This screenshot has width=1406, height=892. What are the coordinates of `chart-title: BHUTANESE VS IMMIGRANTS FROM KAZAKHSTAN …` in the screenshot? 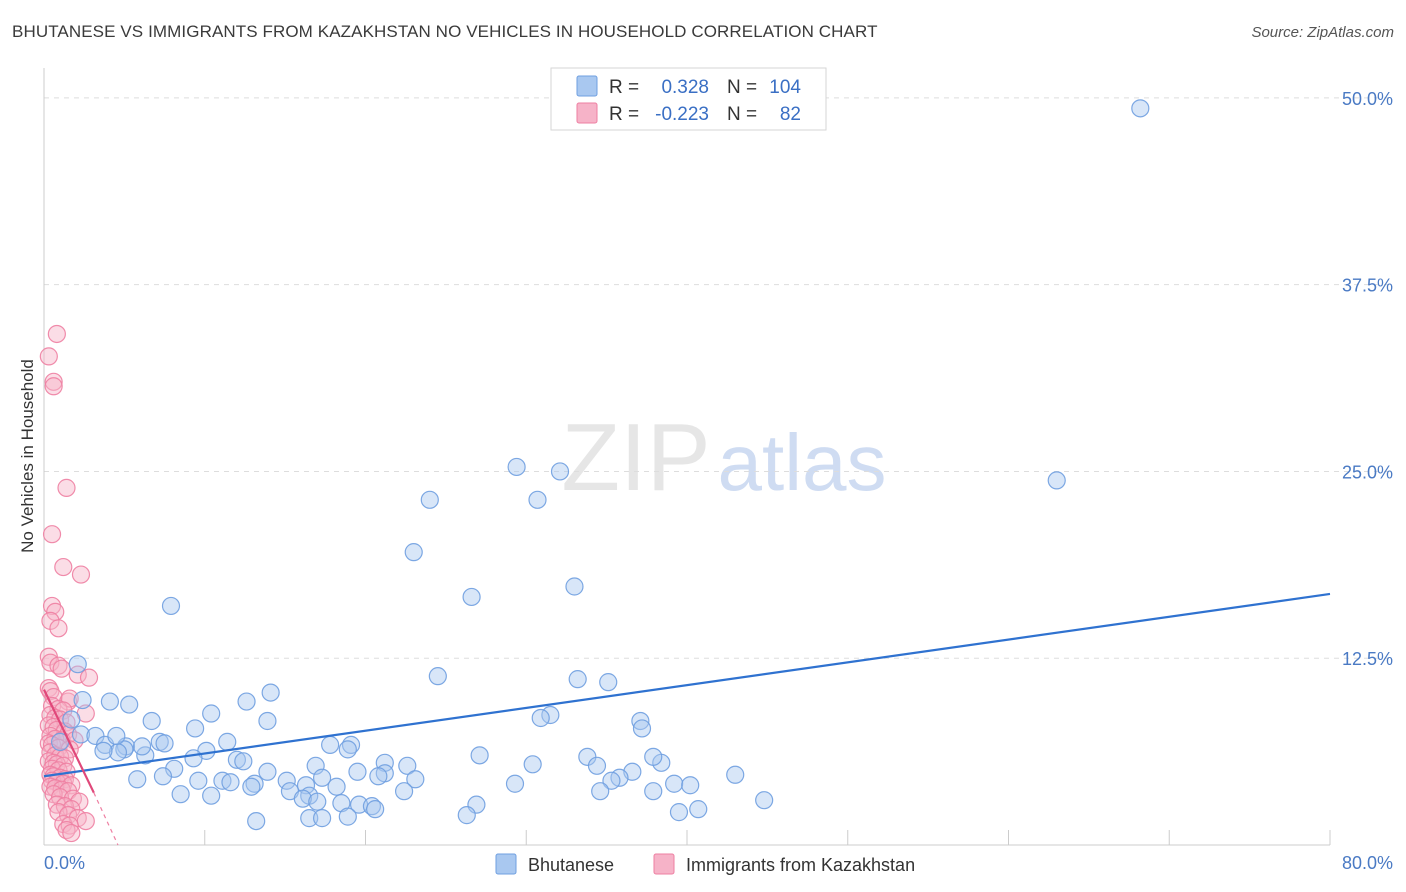 It's located at (445, 31).